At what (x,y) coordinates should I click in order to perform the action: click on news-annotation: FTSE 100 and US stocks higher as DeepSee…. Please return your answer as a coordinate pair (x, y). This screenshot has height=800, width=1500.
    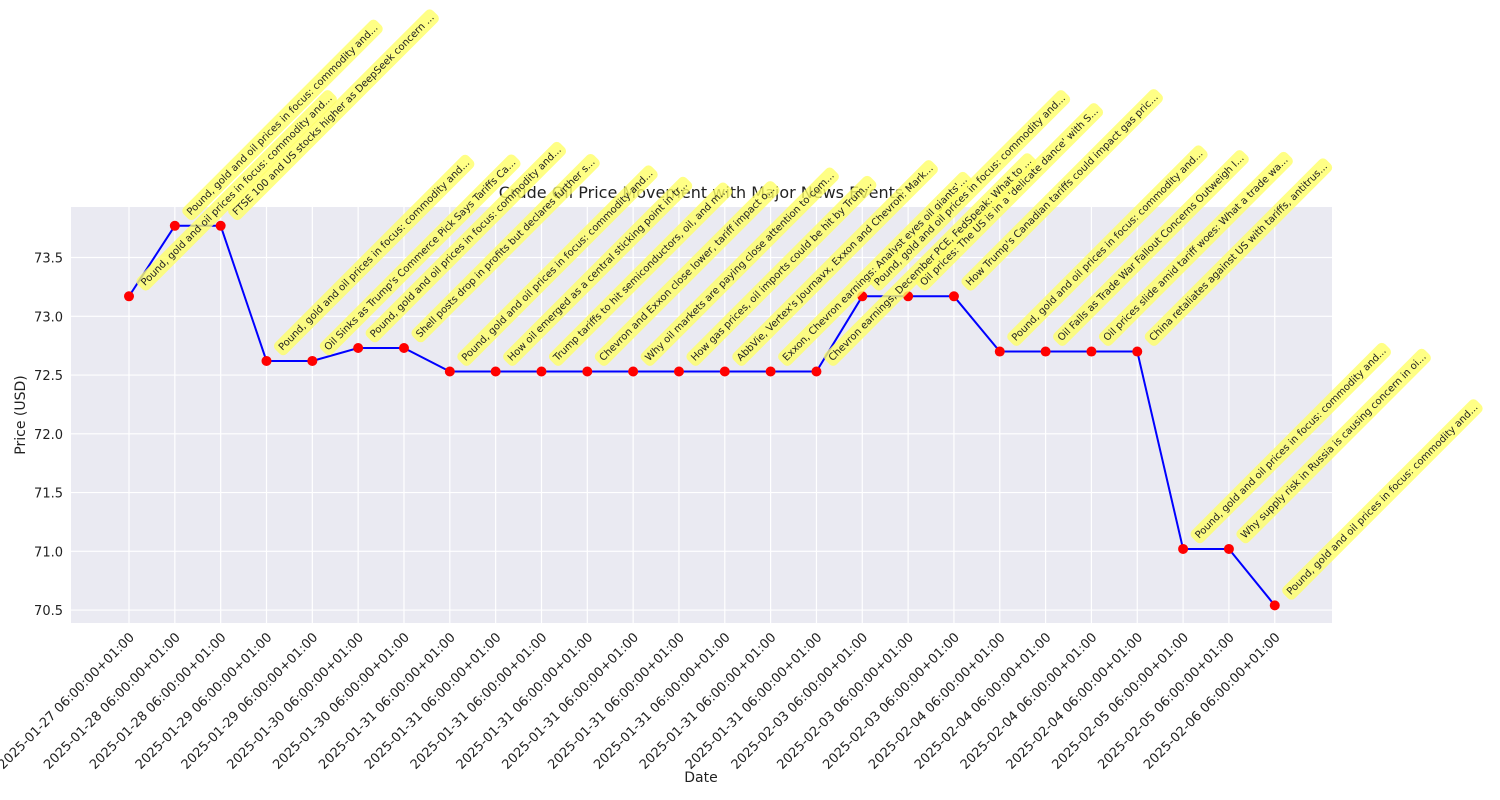
    Looking at the image, I should click on (333, 115).